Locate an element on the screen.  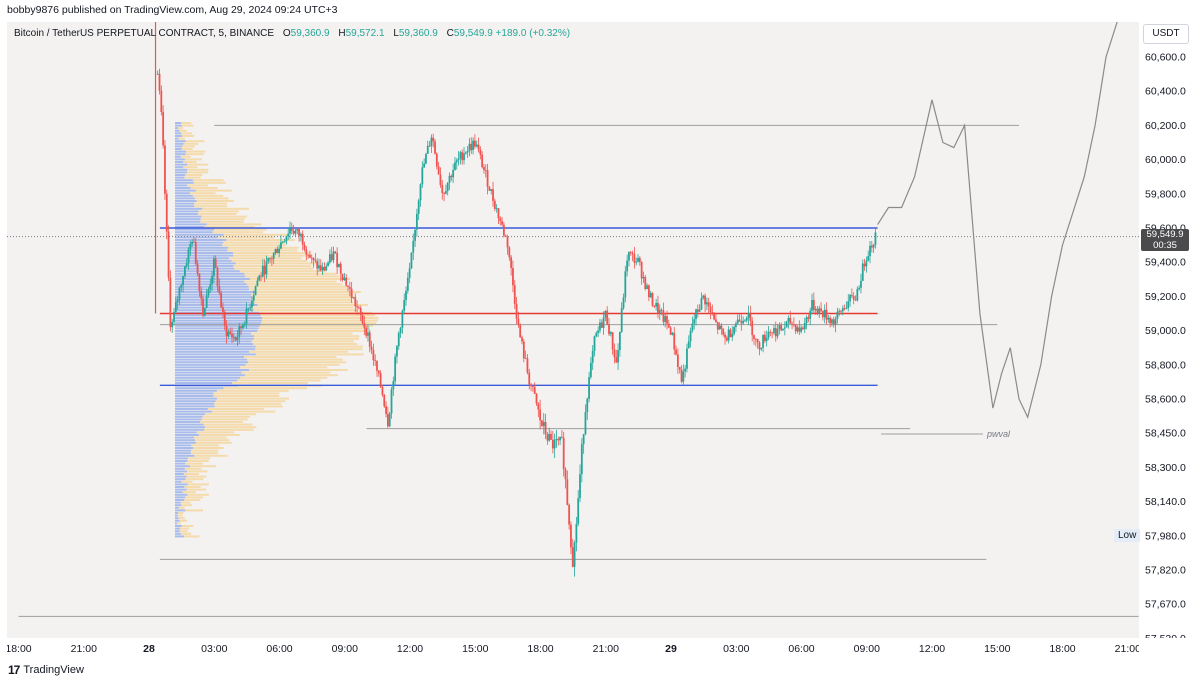
last-price-tag: 59,549.9 00:35 is located at coordinates (1165, 240).